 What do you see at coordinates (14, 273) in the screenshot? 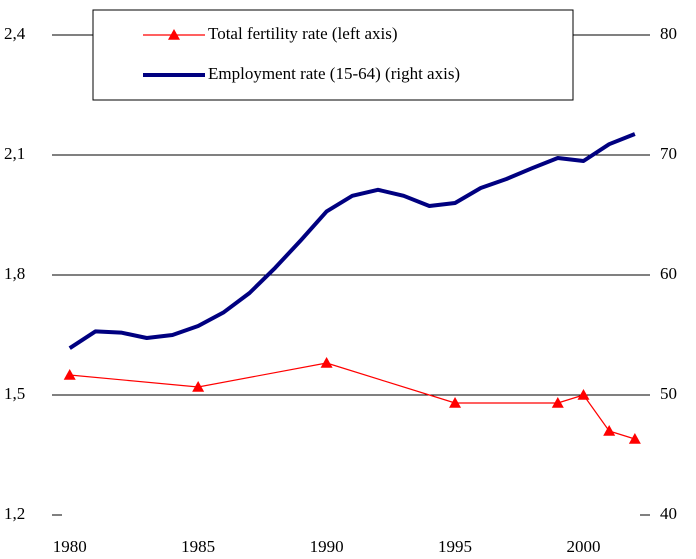
I see `y-tick-label: 1,8` at bounding box center [14, 273].